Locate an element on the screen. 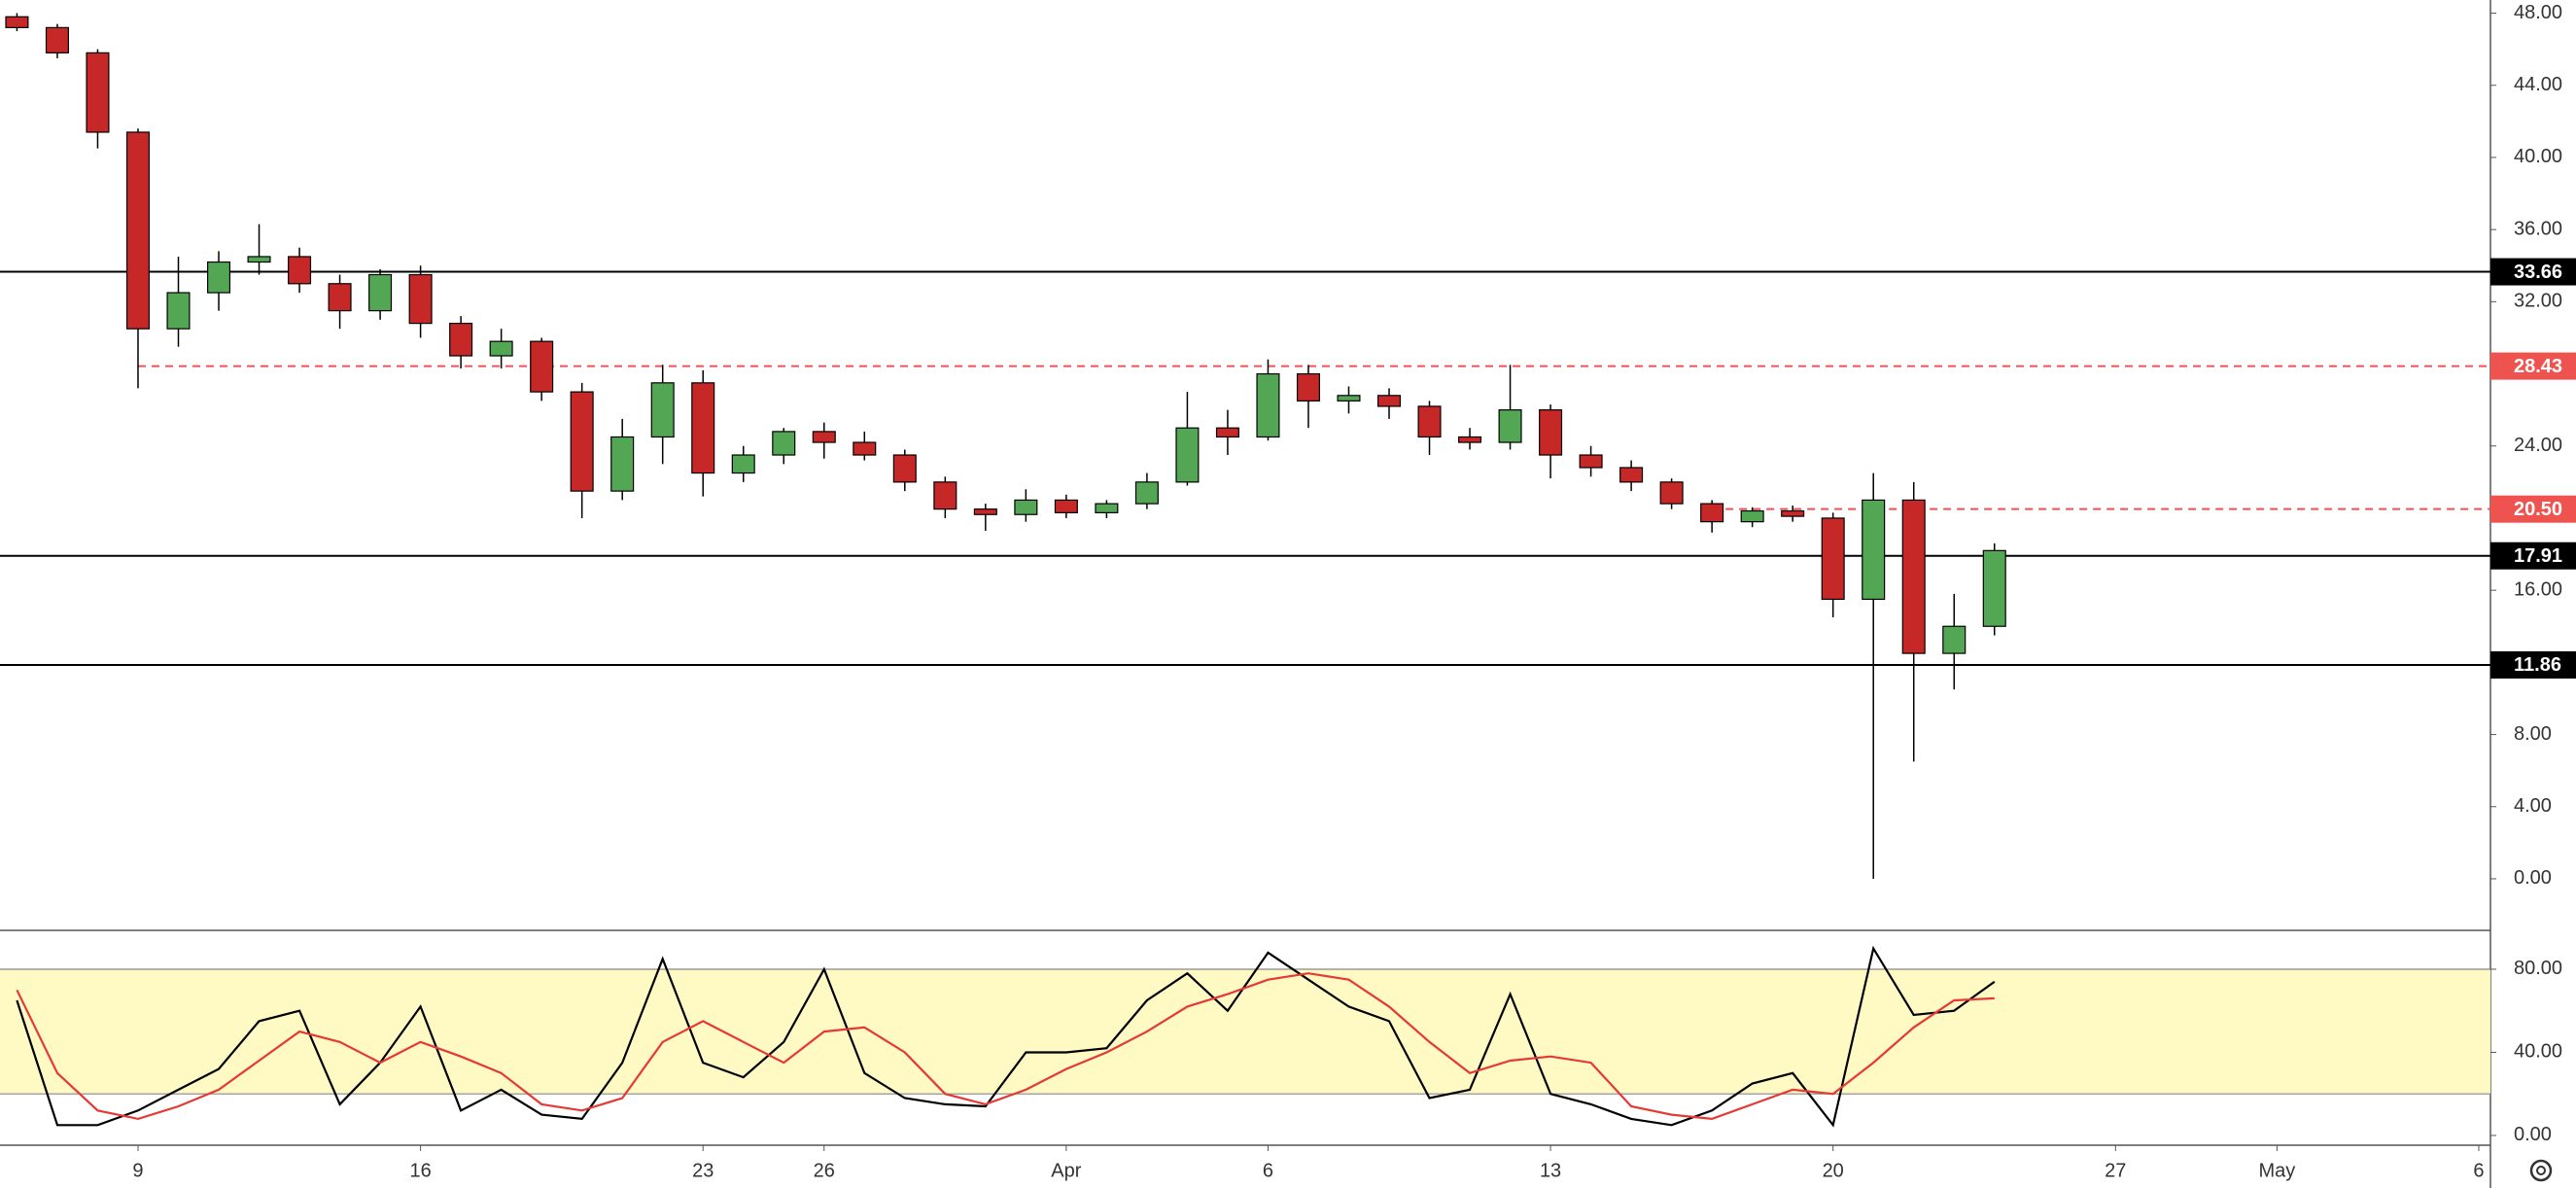  x-tick-label: 9 is located at coordinates (137, 1170).